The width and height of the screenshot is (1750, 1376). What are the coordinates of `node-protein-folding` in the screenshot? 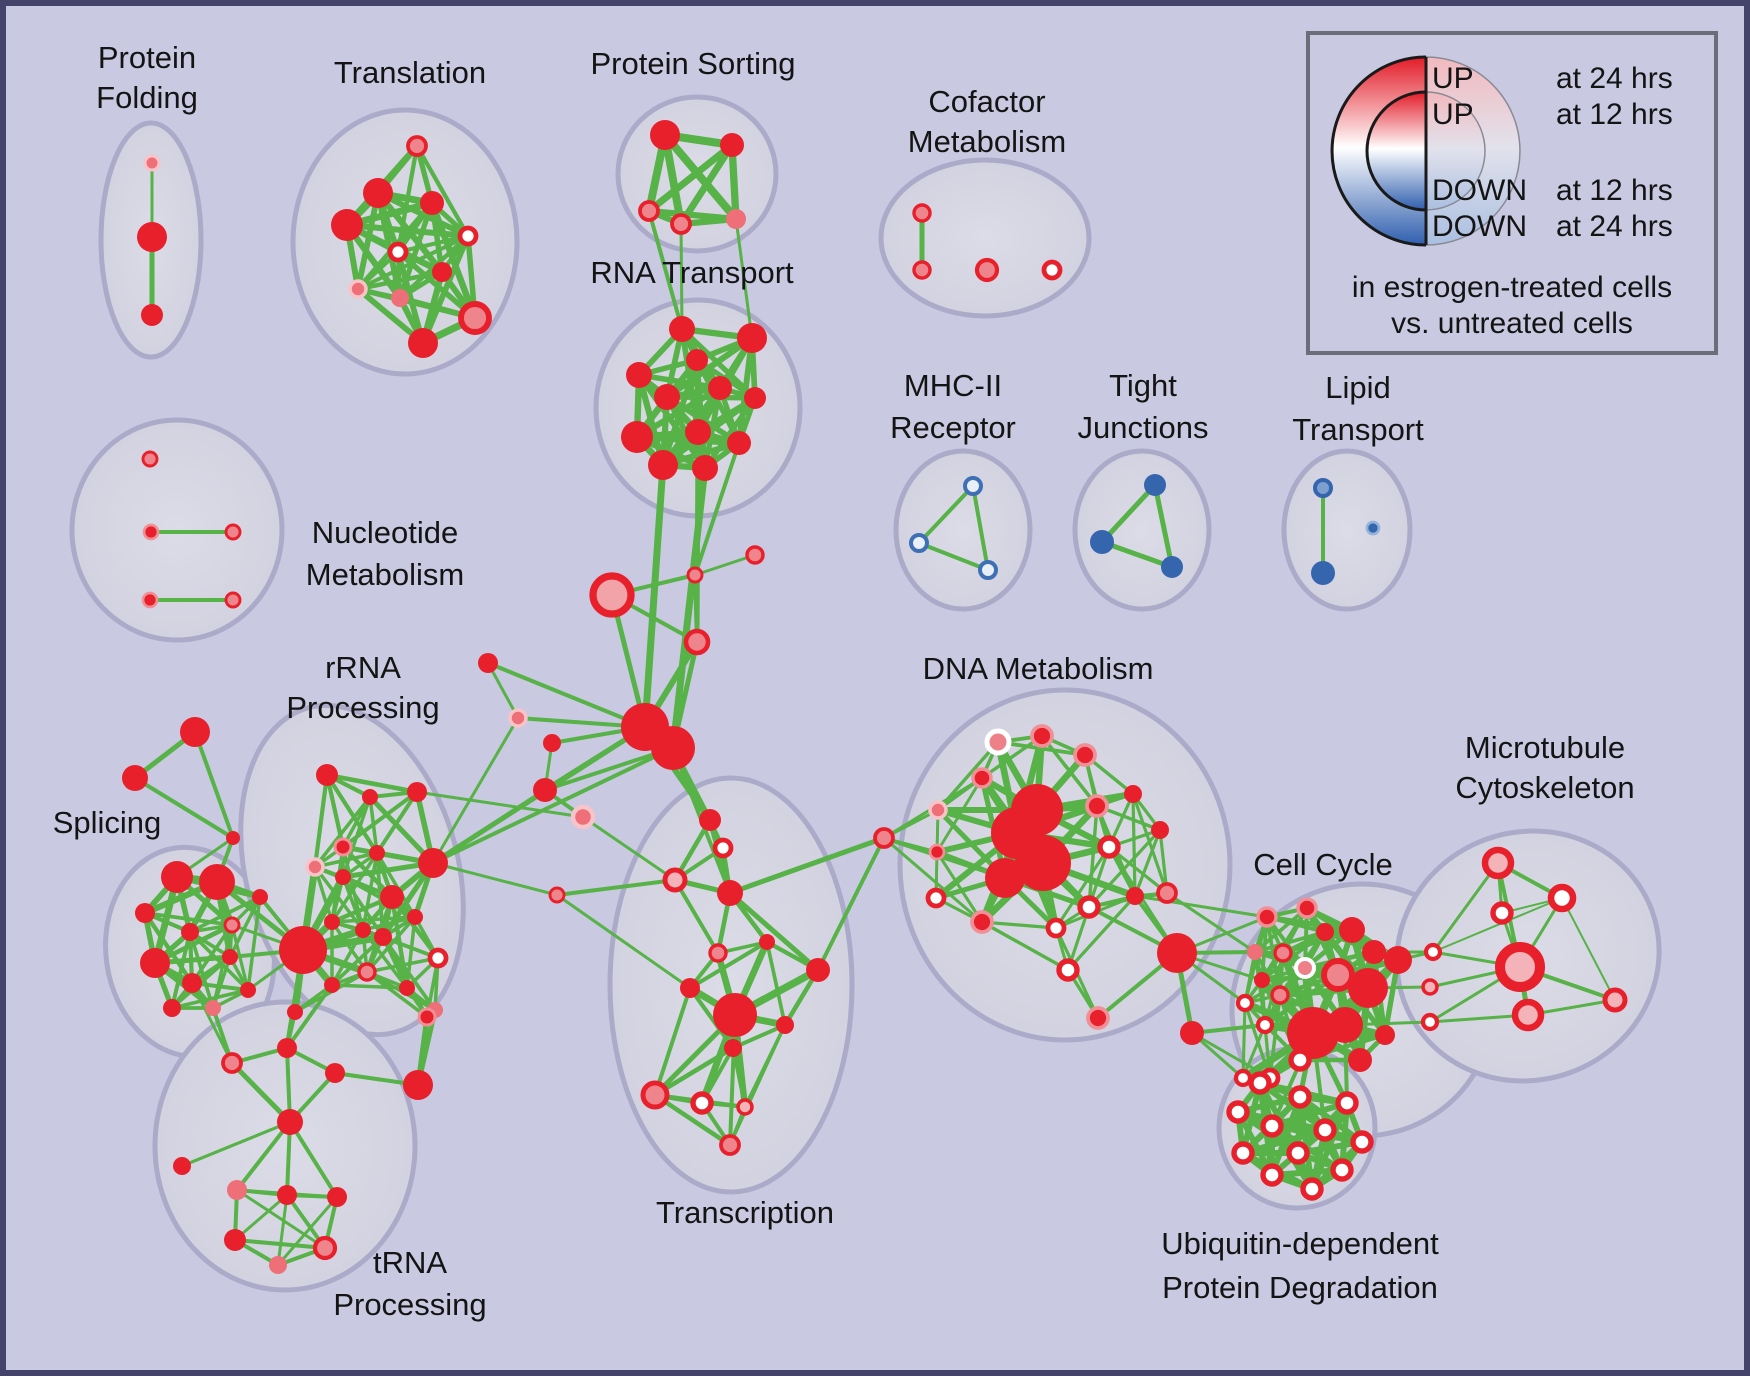 It's located at (152, 315).